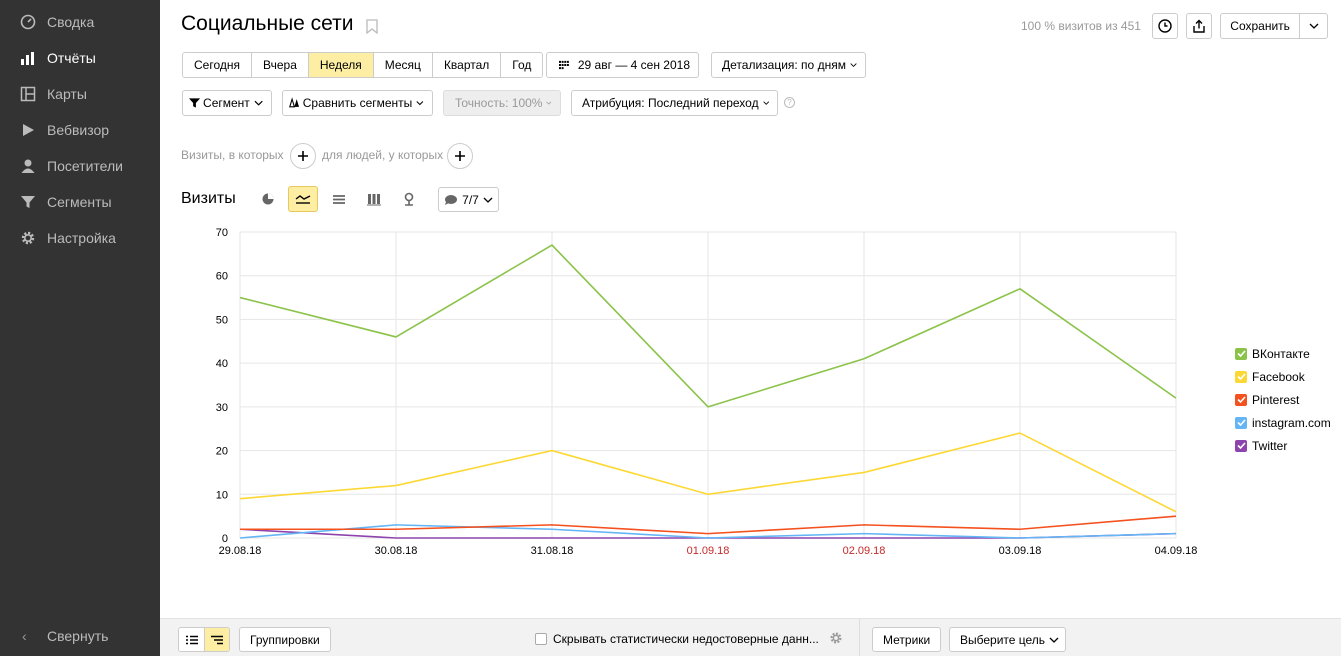  I want to click on history-button, so click(1165, 26).